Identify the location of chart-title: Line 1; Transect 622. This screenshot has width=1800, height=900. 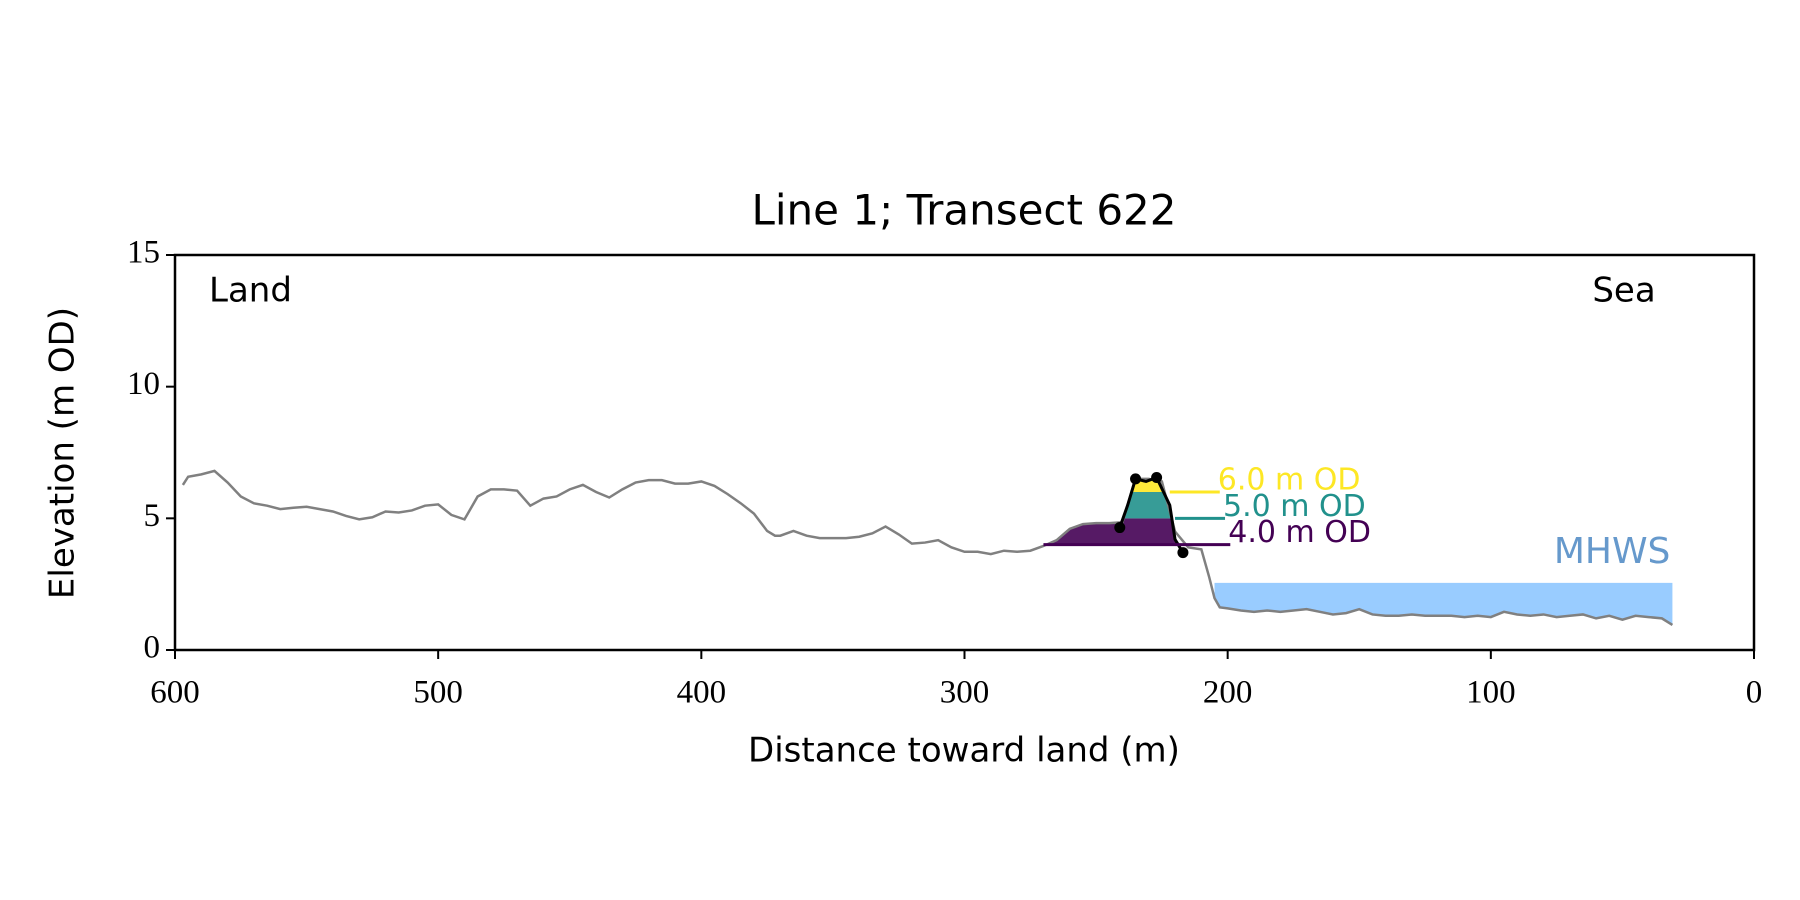
(963, 210).